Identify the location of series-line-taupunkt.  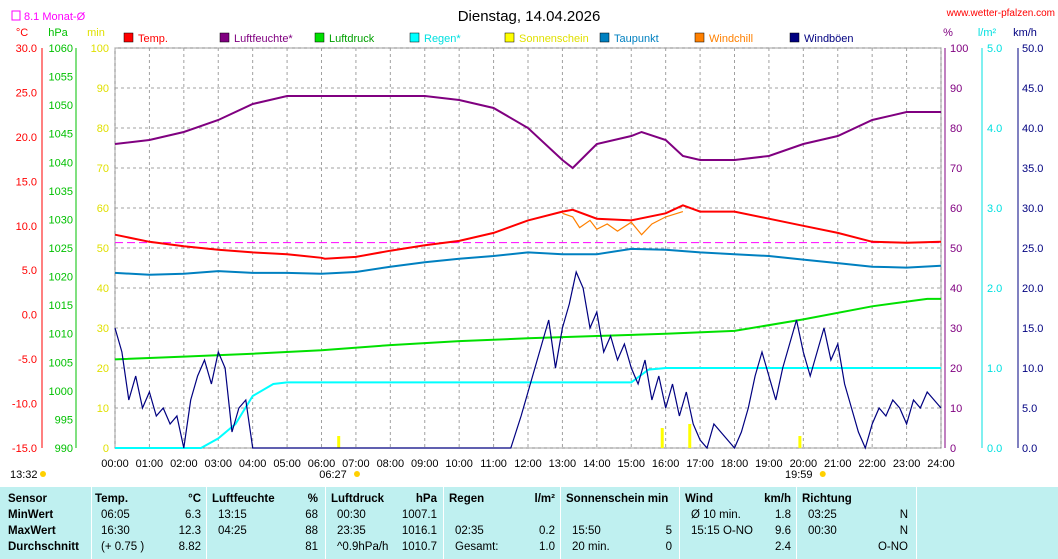
(528, 261).